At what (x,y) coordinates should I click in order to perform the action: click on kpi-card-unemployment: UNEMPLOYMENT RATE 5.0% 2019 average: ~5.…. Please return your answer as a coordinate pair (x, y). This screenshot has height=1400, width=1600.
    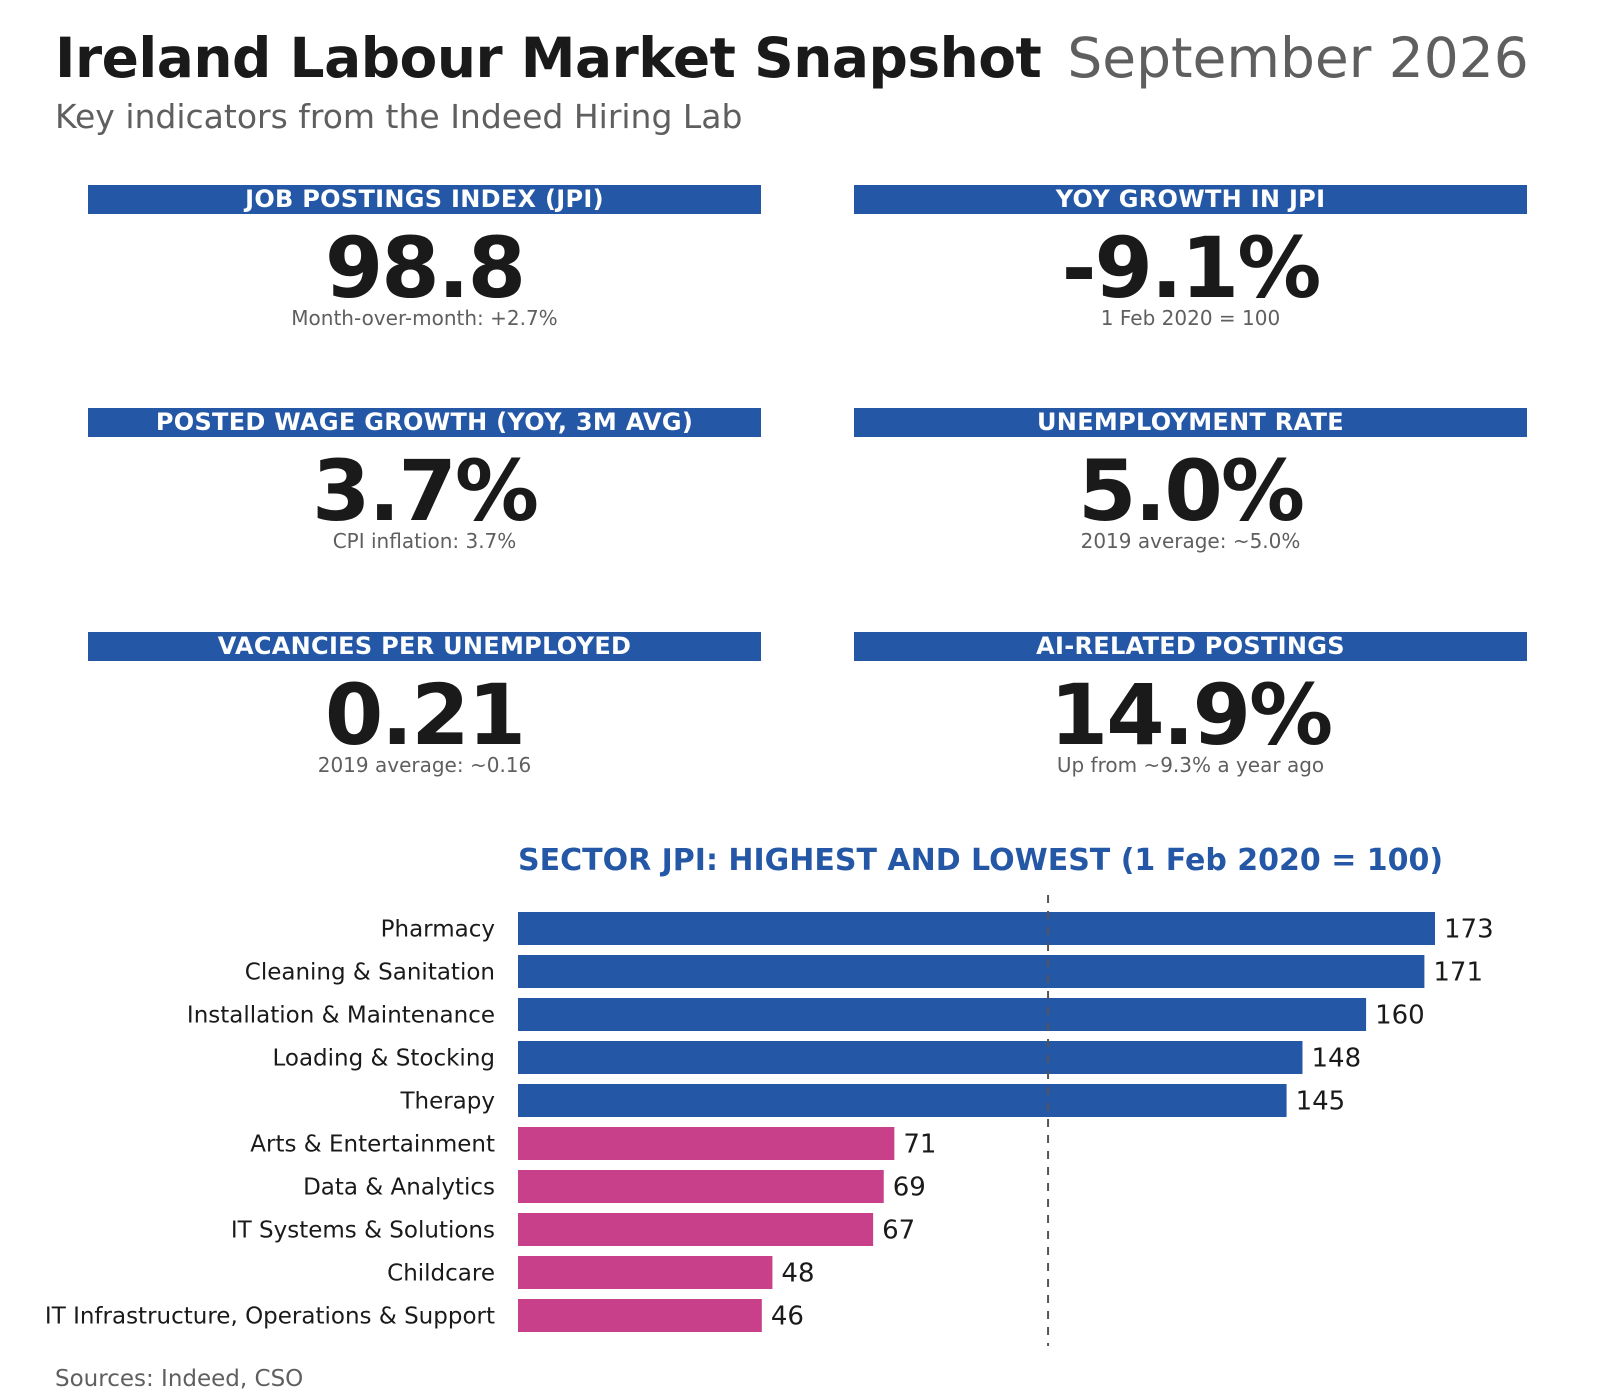
    Looking at the image, I should click on (1190, 480).